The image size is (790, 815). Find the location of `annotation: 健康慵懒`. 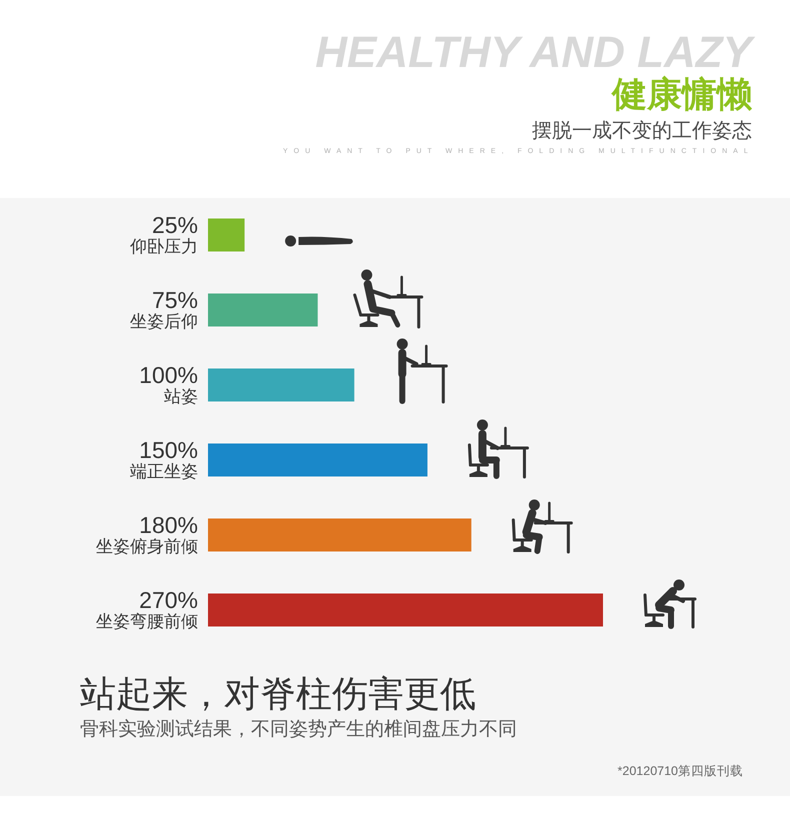

annotation: 健康慵懒 is located at coordinates (682, 94).